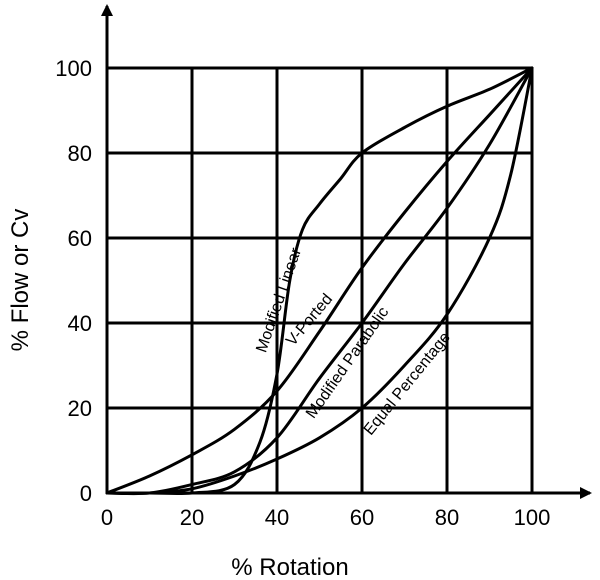 Image resolution: width=600 pixels, height=580 pixels. What do you see at coordinates (277, 517) in the screenshot?
I see `x-tick-label-40: 40` at bounding box center [277, 517].